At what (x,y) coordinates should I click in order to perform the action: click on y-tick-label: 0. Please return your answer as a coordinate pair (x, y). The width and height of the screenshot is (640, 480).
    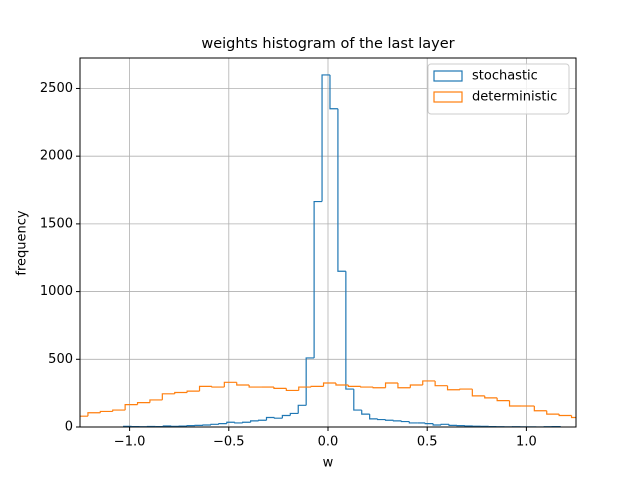
    Looking at the image, I should click on (69, 427).